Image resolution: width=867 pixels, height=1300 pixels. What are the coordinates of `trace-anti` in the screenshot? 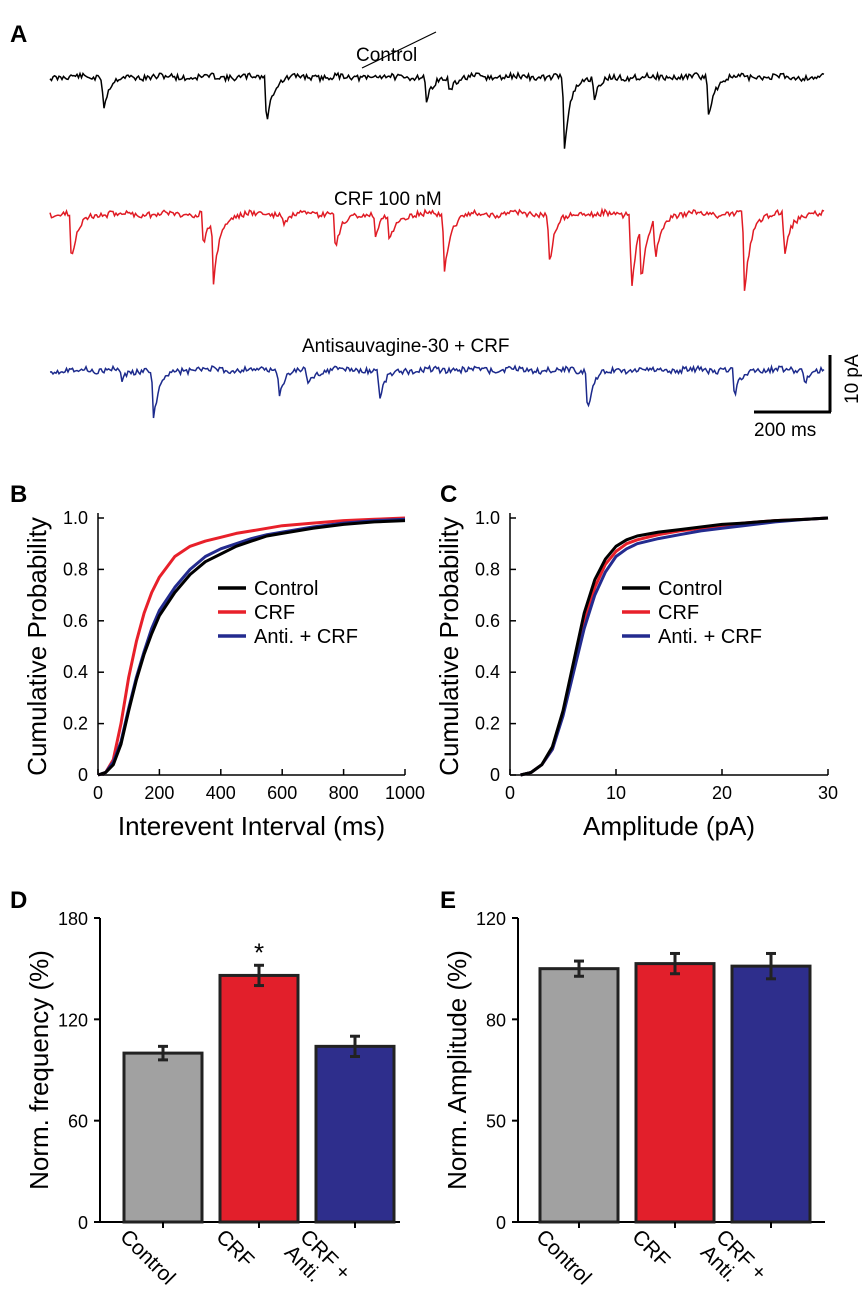 It's located at (437, 391).